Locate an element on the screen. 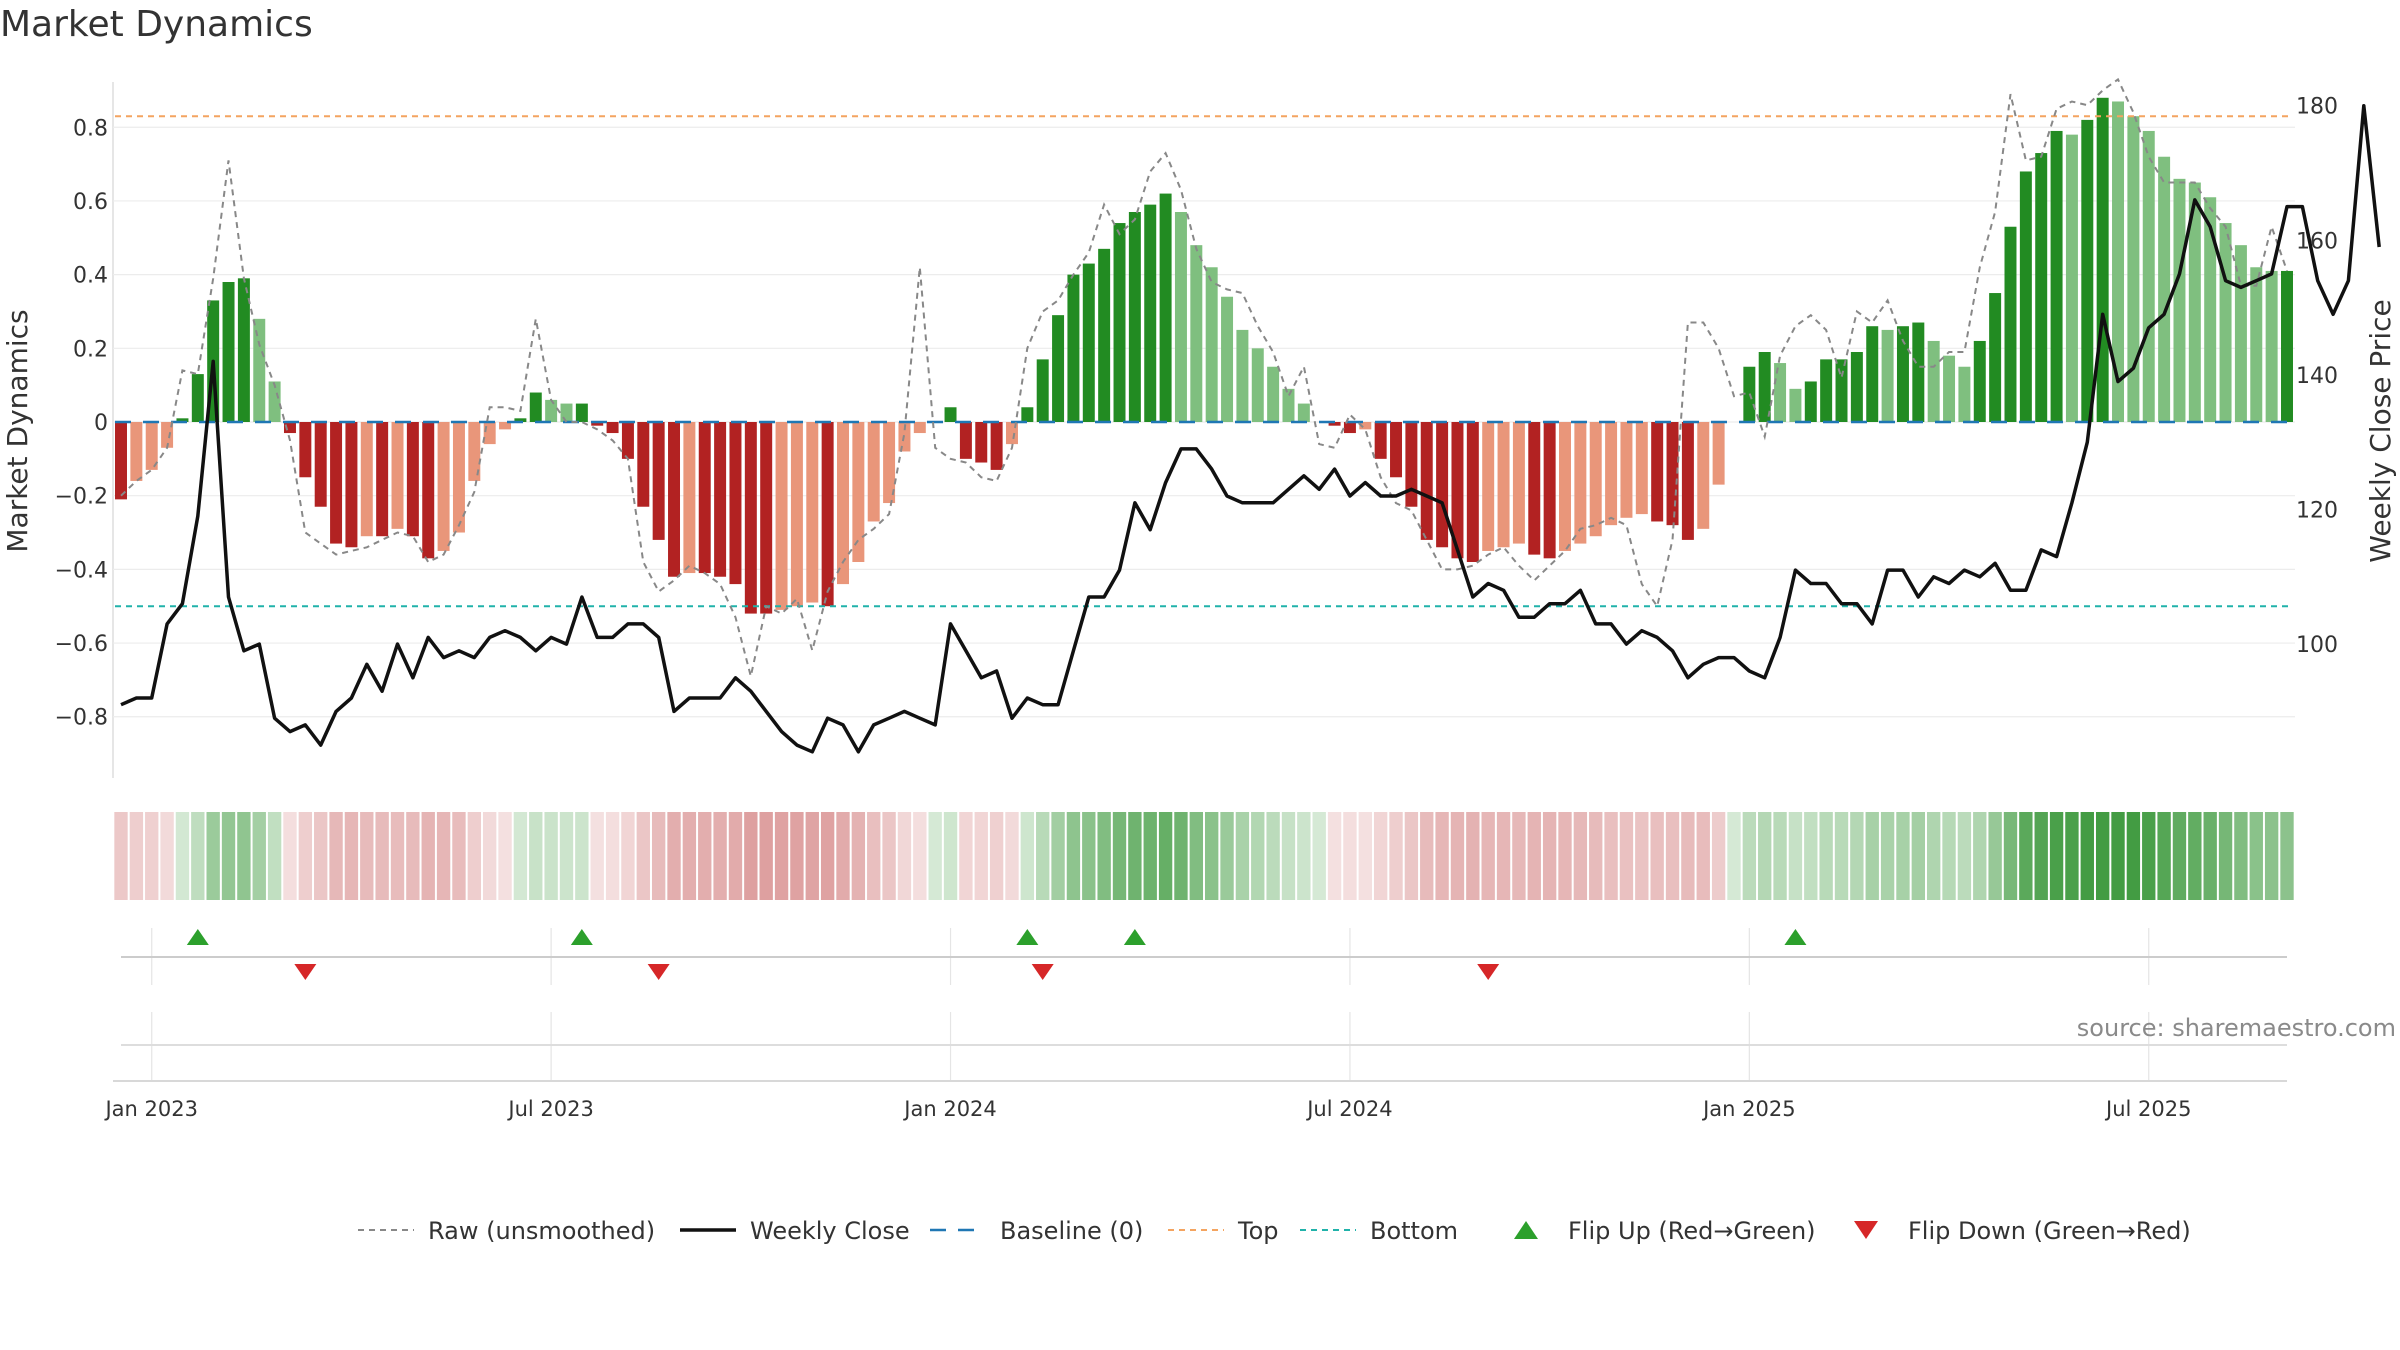 The width and height of the screenshot is (2400, 1350). chart-title: Market Dynamics is located at coordinates (156, 24).